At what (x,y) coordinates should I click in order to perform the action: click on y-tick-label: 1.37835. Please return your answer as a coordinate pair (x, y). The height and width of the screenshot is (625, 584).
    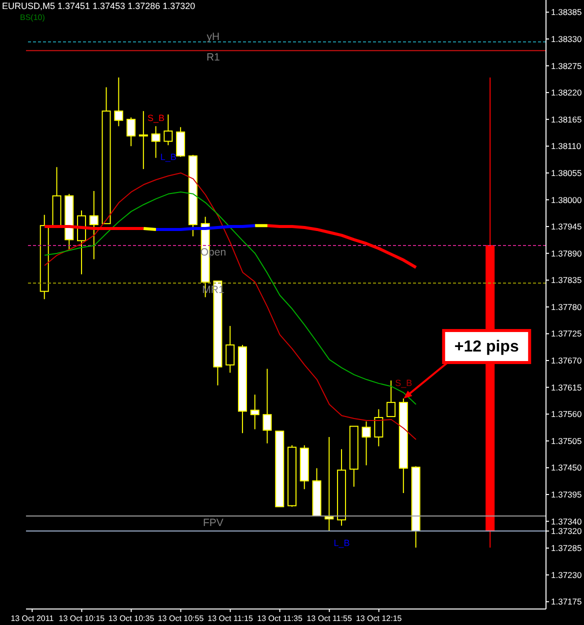
    Looking at the image, I should click on (566, 280).